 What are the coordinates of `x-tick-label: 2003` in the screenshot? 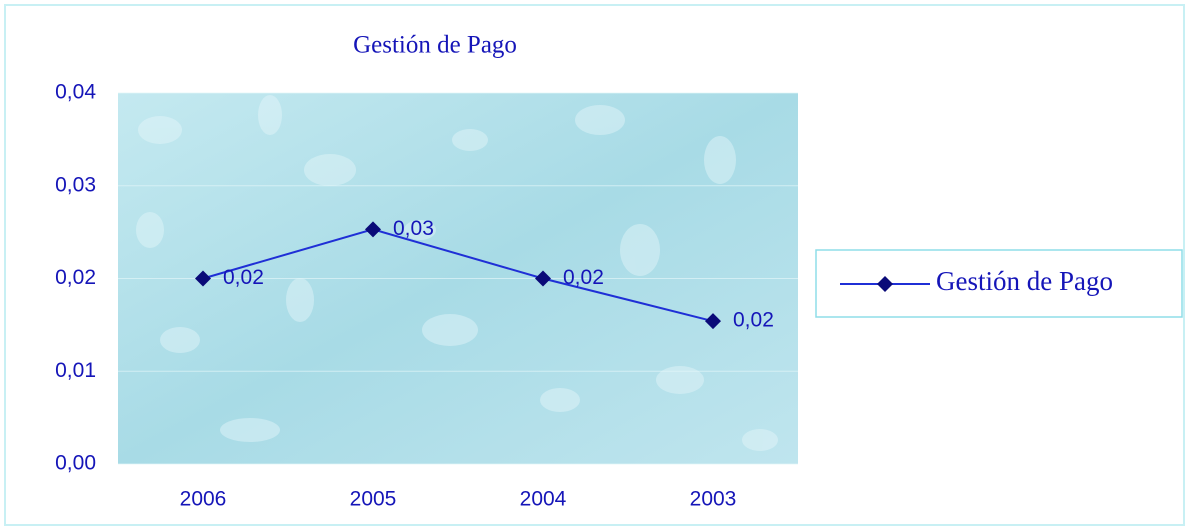 It's located at (713, 499).